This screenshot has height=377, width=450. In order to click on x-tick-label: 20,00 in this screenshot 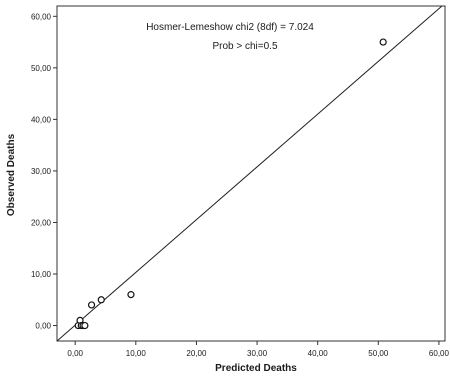, I will do `click(196, 353)`.